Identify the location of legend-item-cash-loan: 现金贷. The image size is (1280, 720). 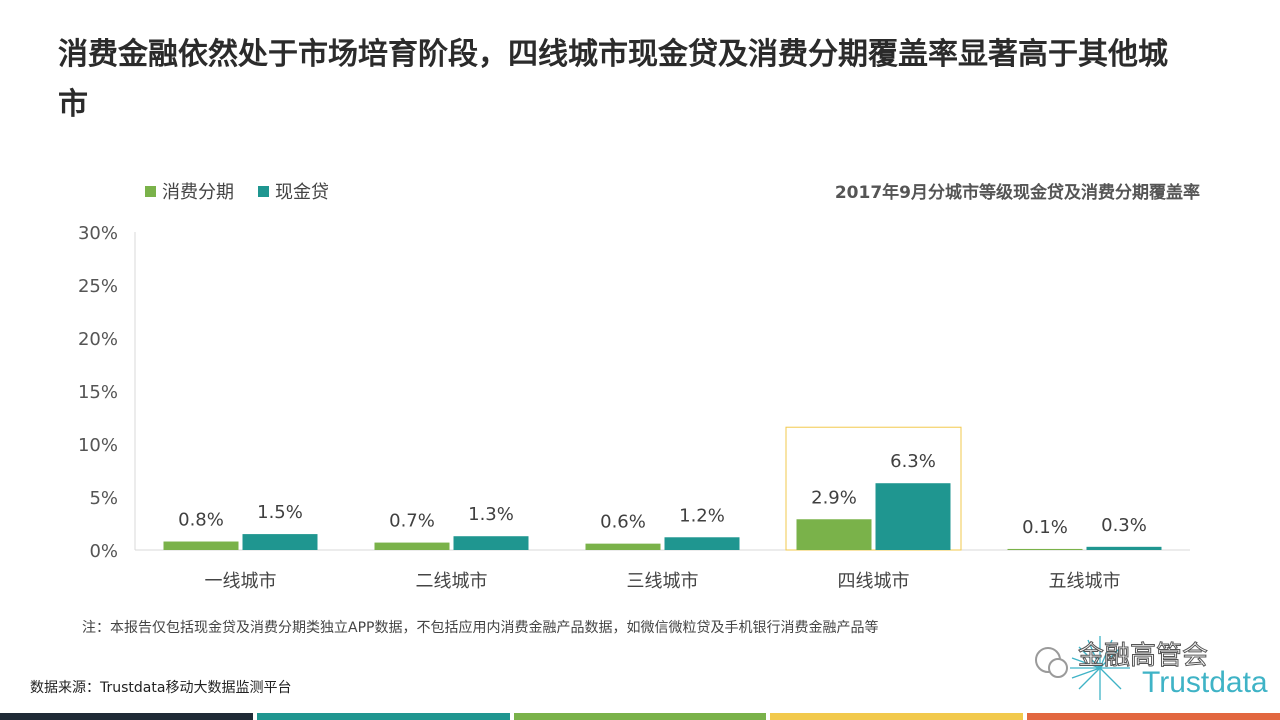
(293, 191).